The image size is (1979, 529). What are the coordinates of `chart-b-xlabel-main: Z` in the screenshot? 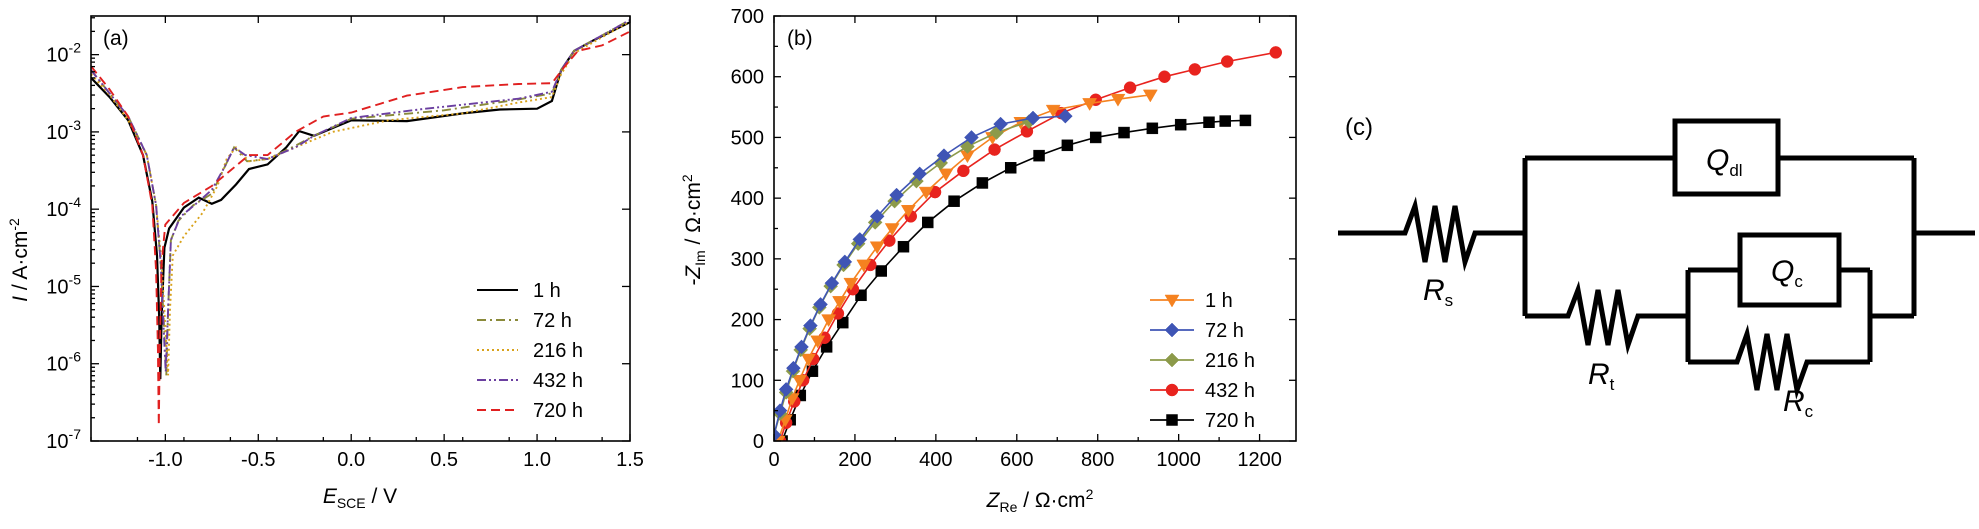 It's located at (993, 500).